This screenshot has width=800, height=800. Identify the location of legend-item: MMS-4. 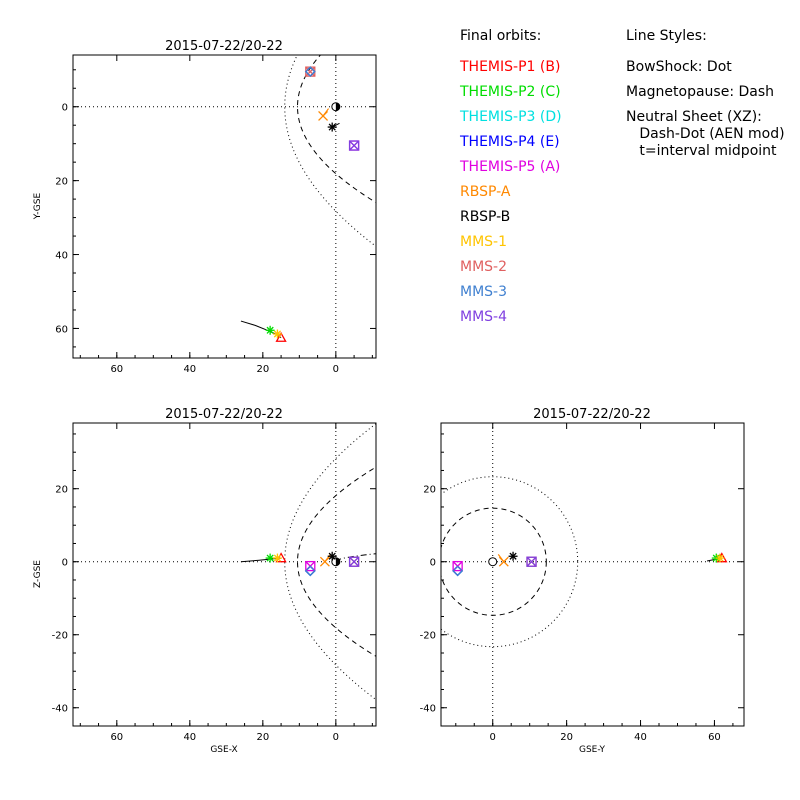
(483, 317).